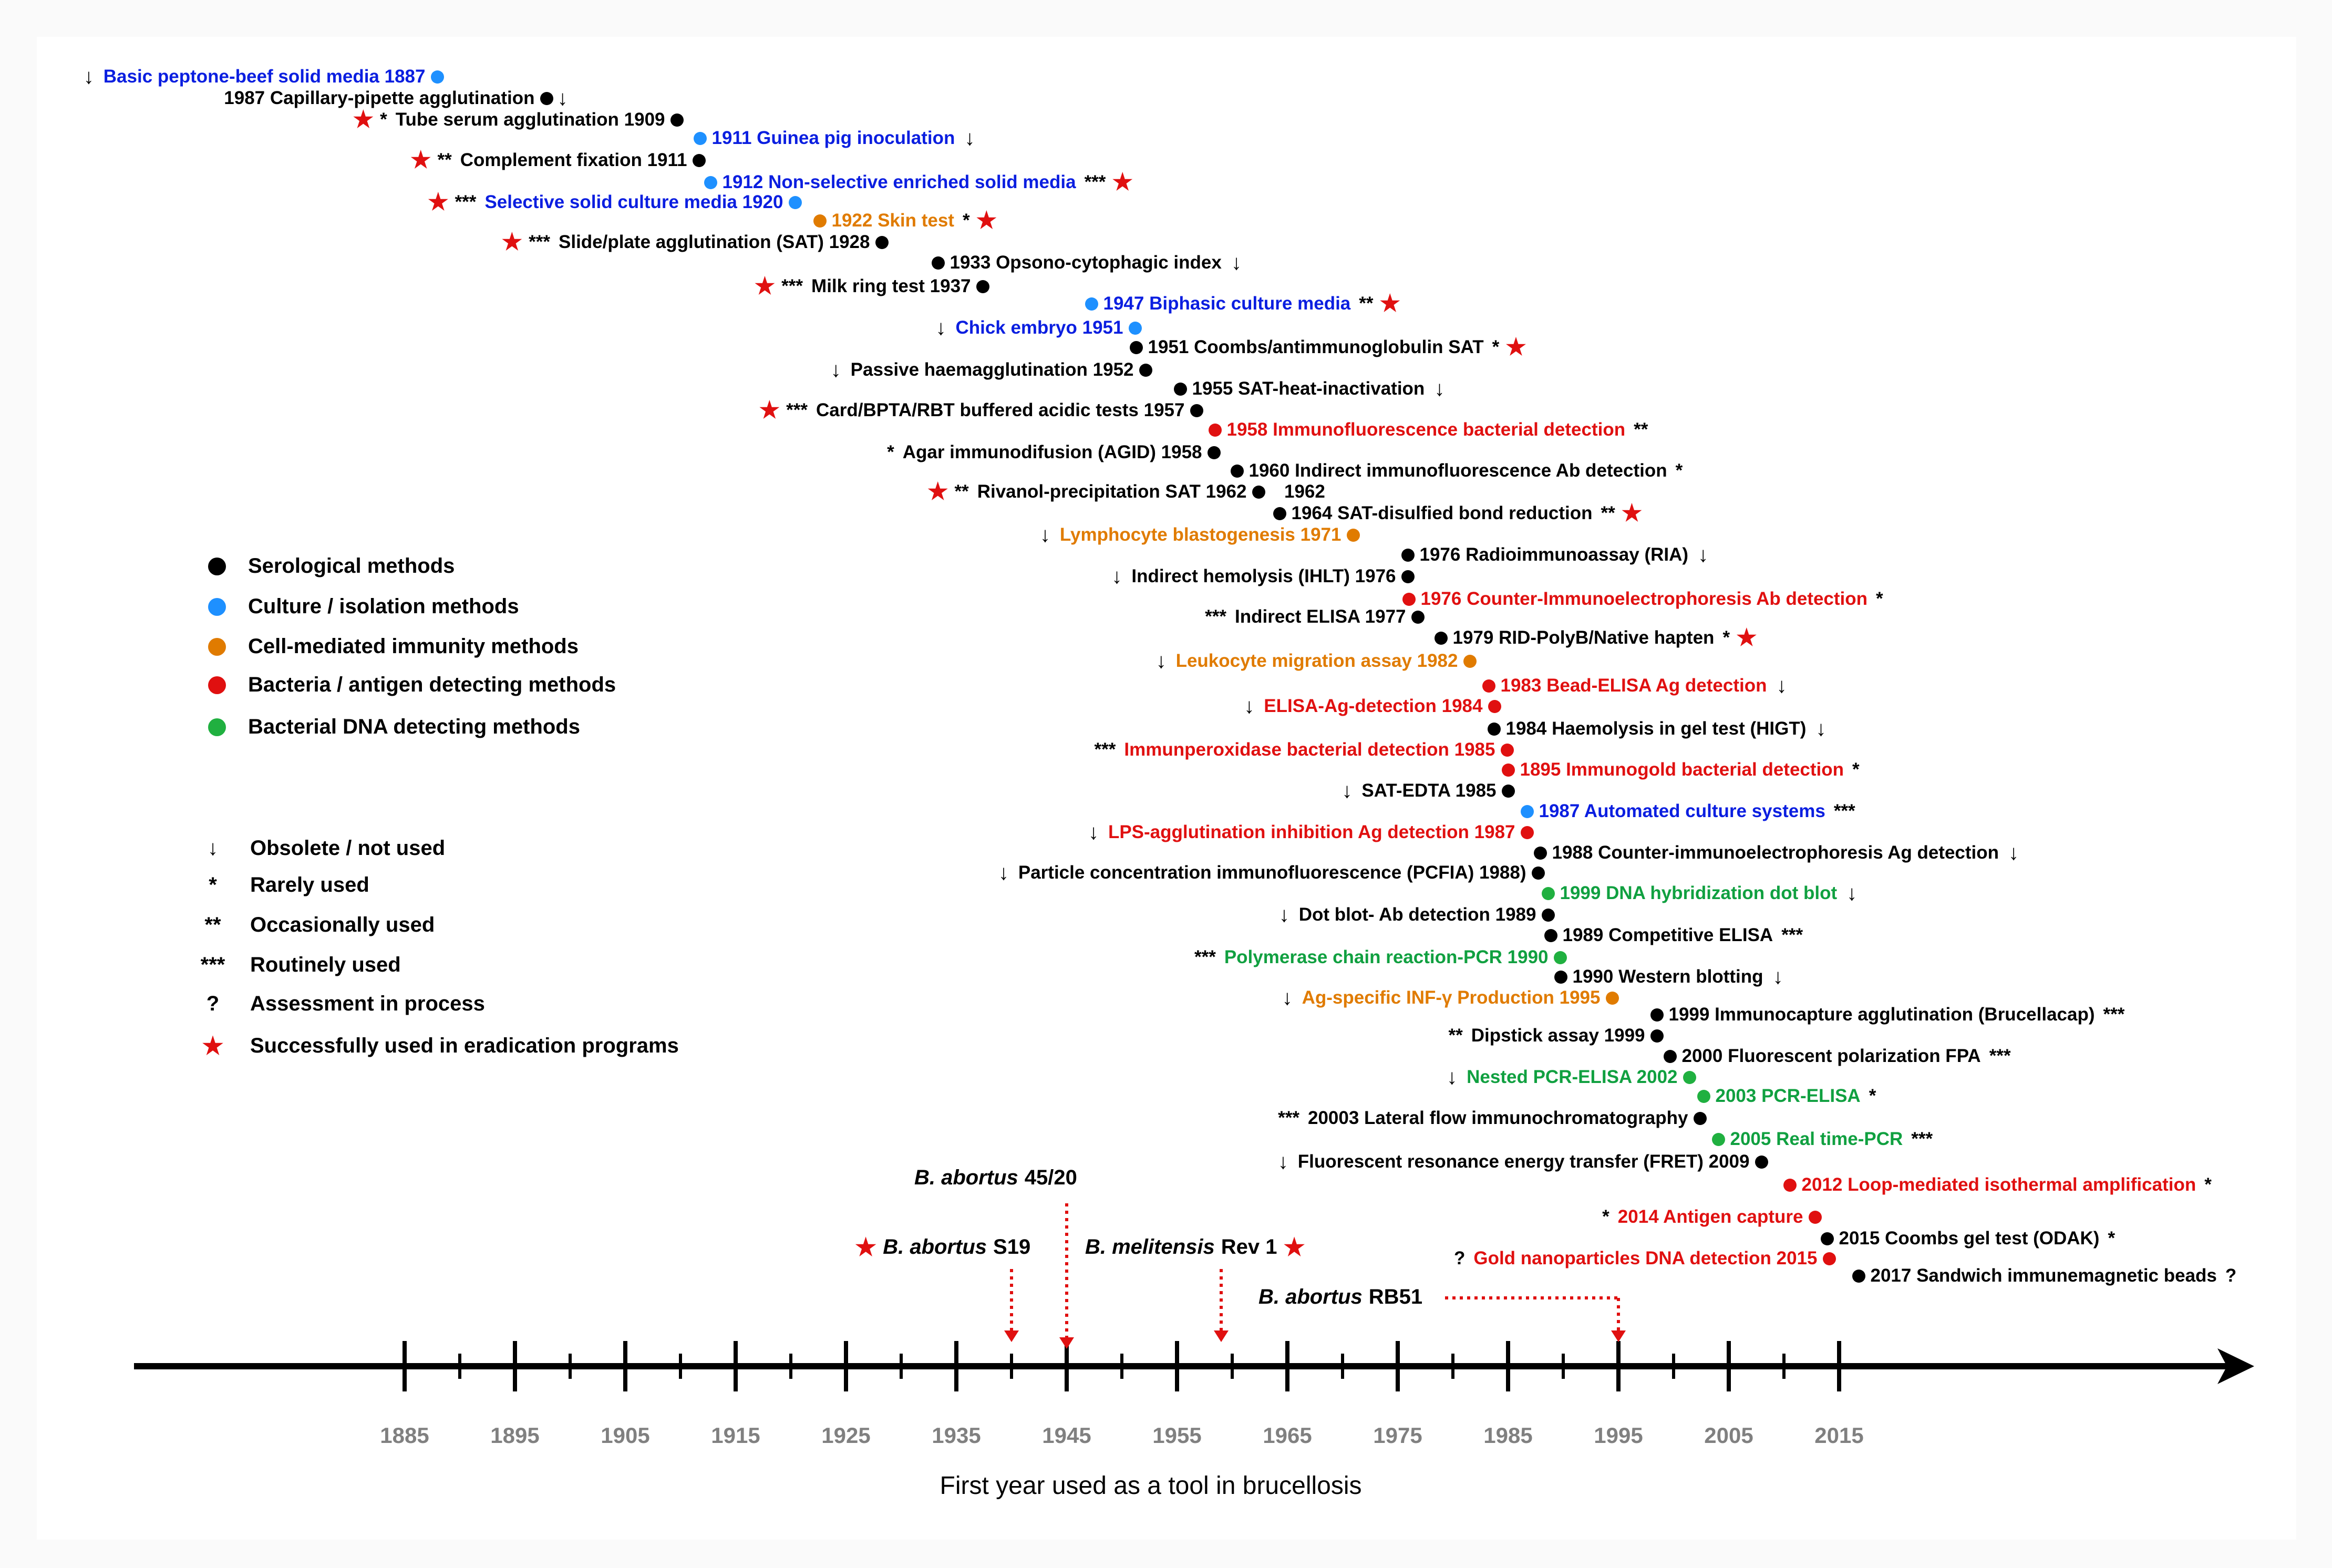 This screenshot has height=1568, width=2332. I want to click on method-label: 1976 Radioimmunoassay (RIA), so click(1554, 554).